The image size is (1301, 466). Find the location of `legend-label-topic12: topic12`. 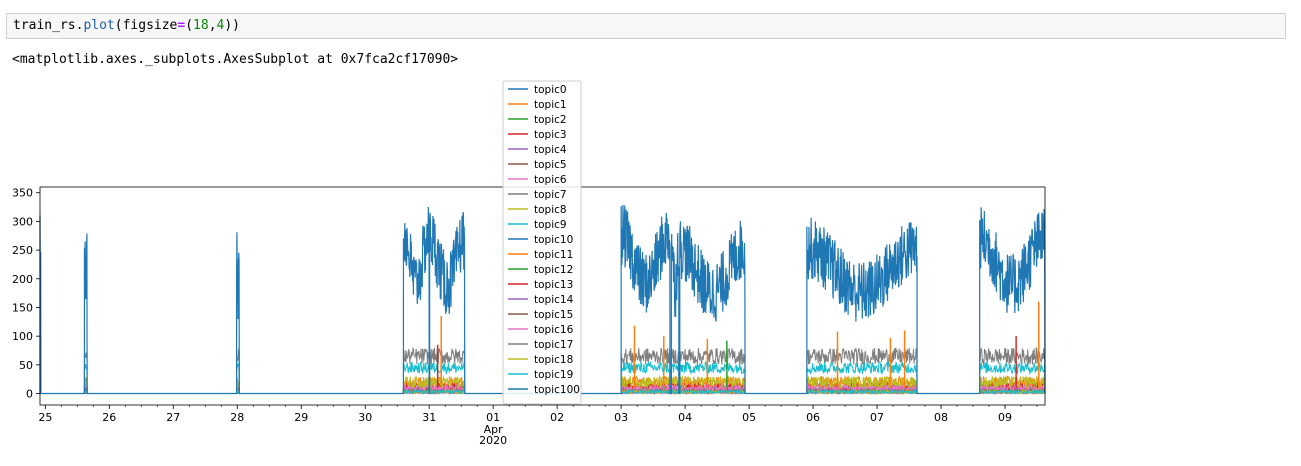

legend-label-topic12: topic12 is located at coordinates (553, 270).